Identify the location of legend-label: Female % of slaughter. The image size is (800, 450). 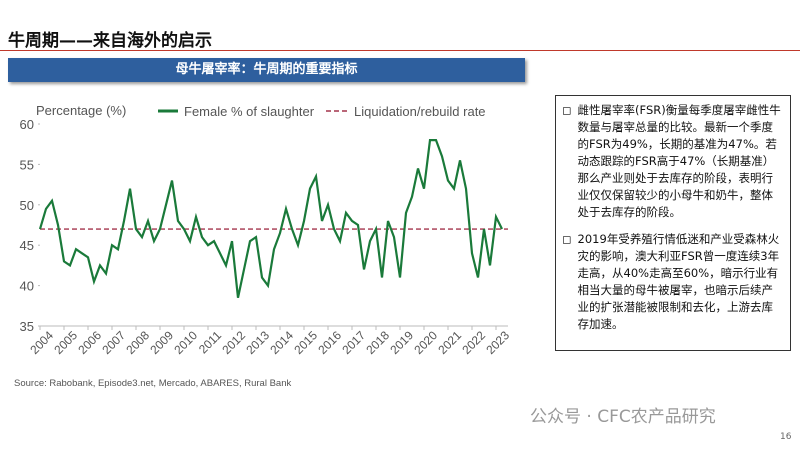
(249, 111).